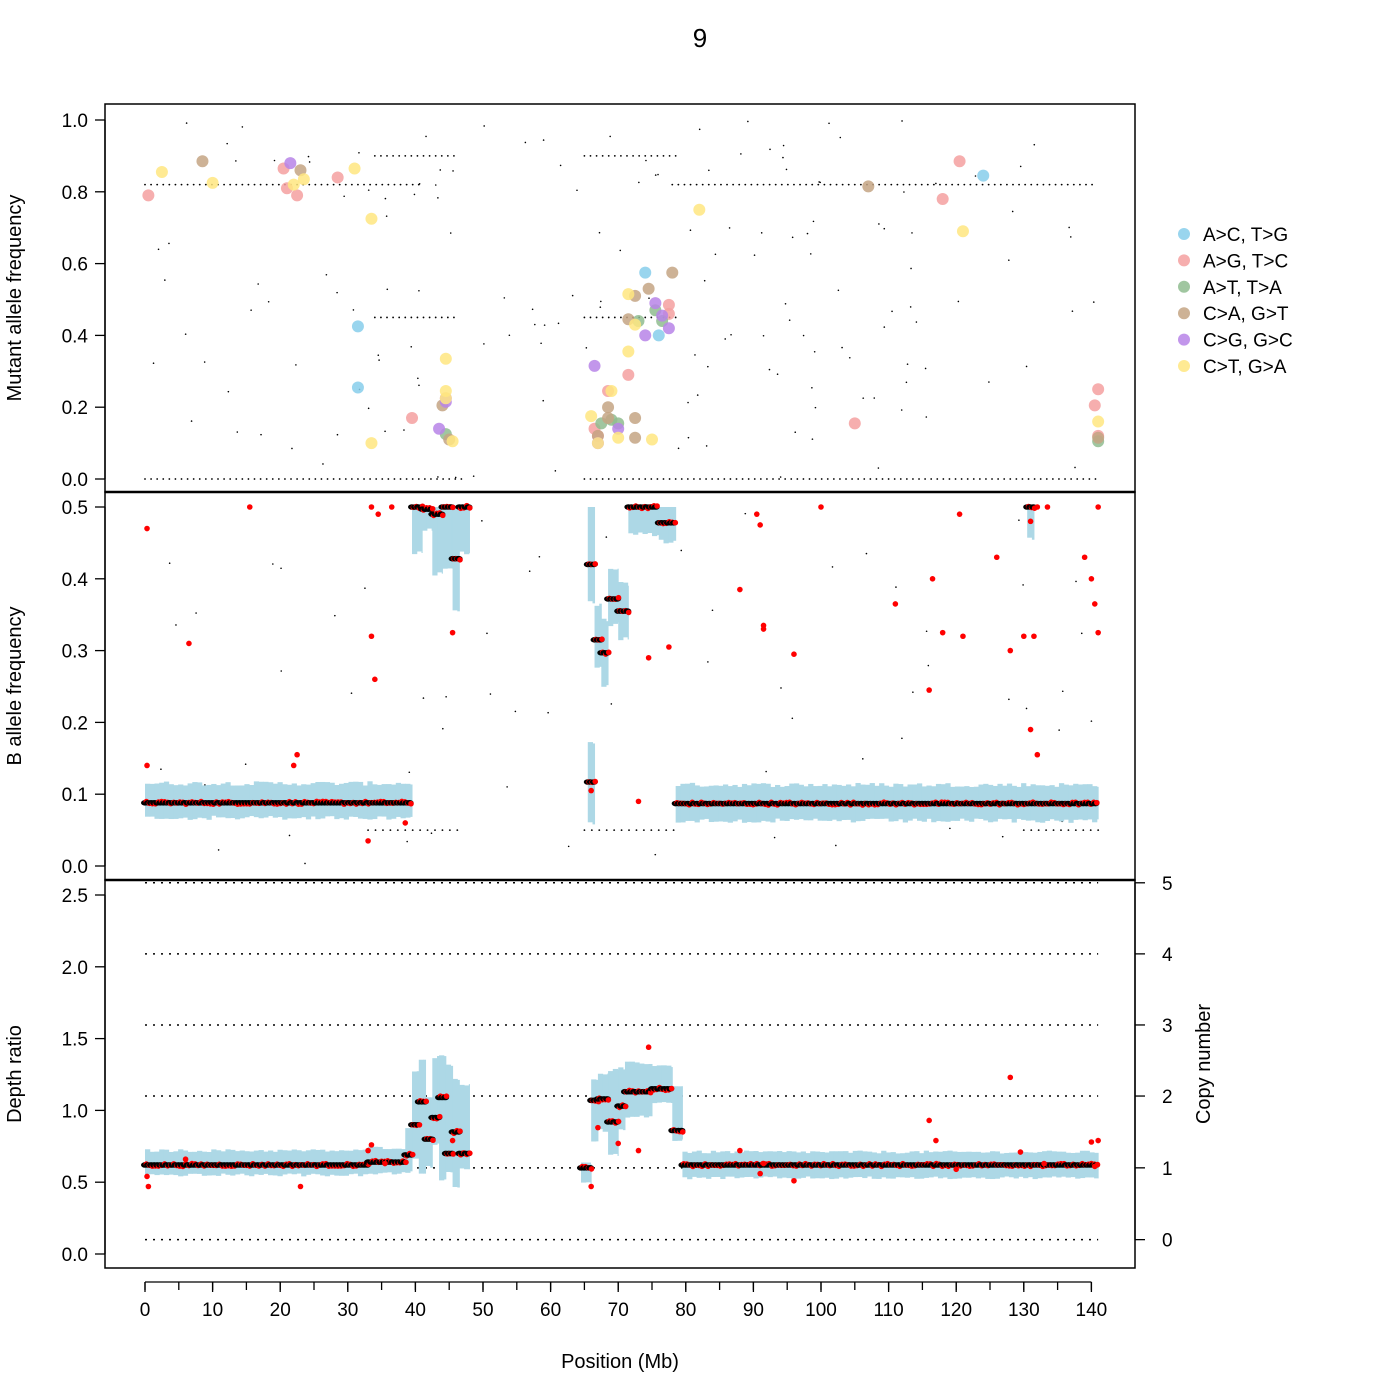 Image resolution: width=1400 pixels, height=1400 pixels. What do you see at coordinates (75, 580) in the screenshot?
I see `y-tick-label: 0.4` at bounding box center [75, 580].